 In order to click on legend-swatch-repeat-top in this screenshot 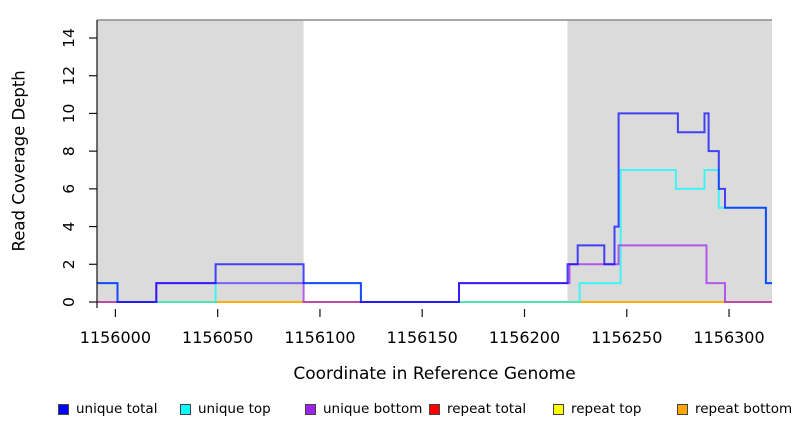, I will do `click(558, 409)`.